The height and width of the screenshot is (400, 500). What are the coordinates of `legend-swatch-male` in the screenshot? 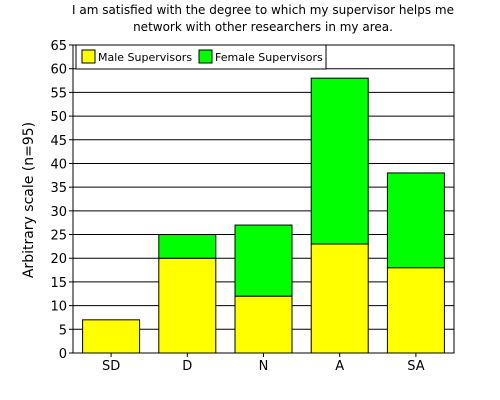 It's located at (88, 56).